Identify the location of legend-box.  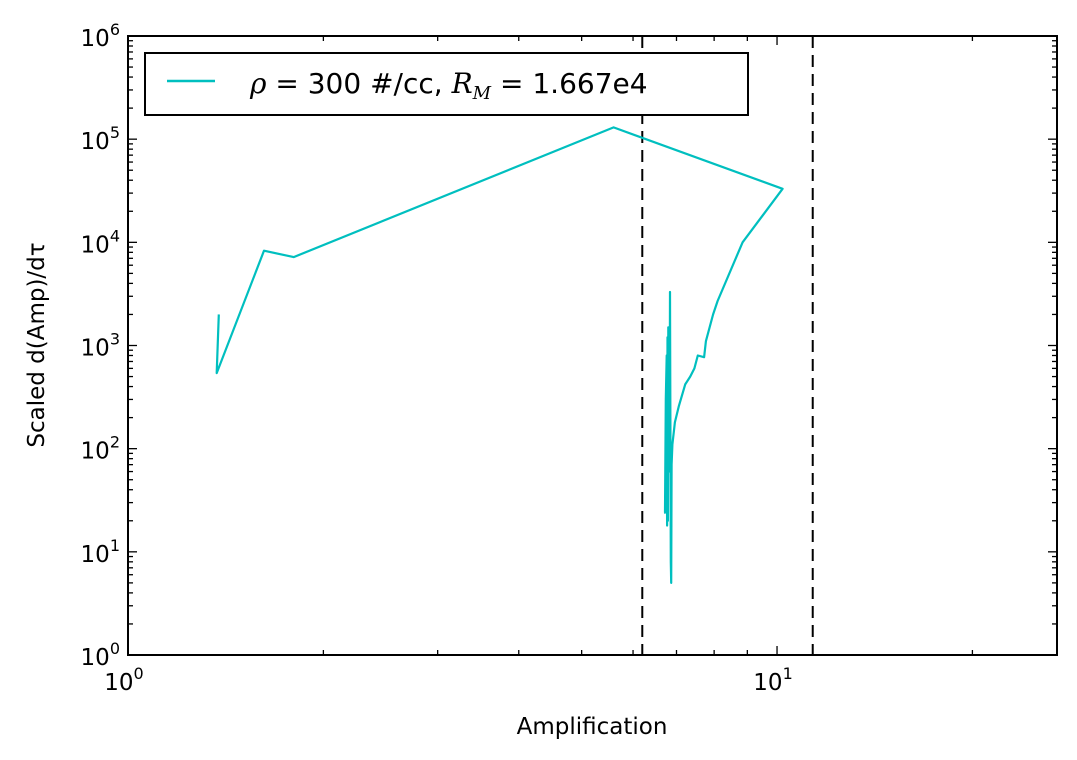
(446, 84).